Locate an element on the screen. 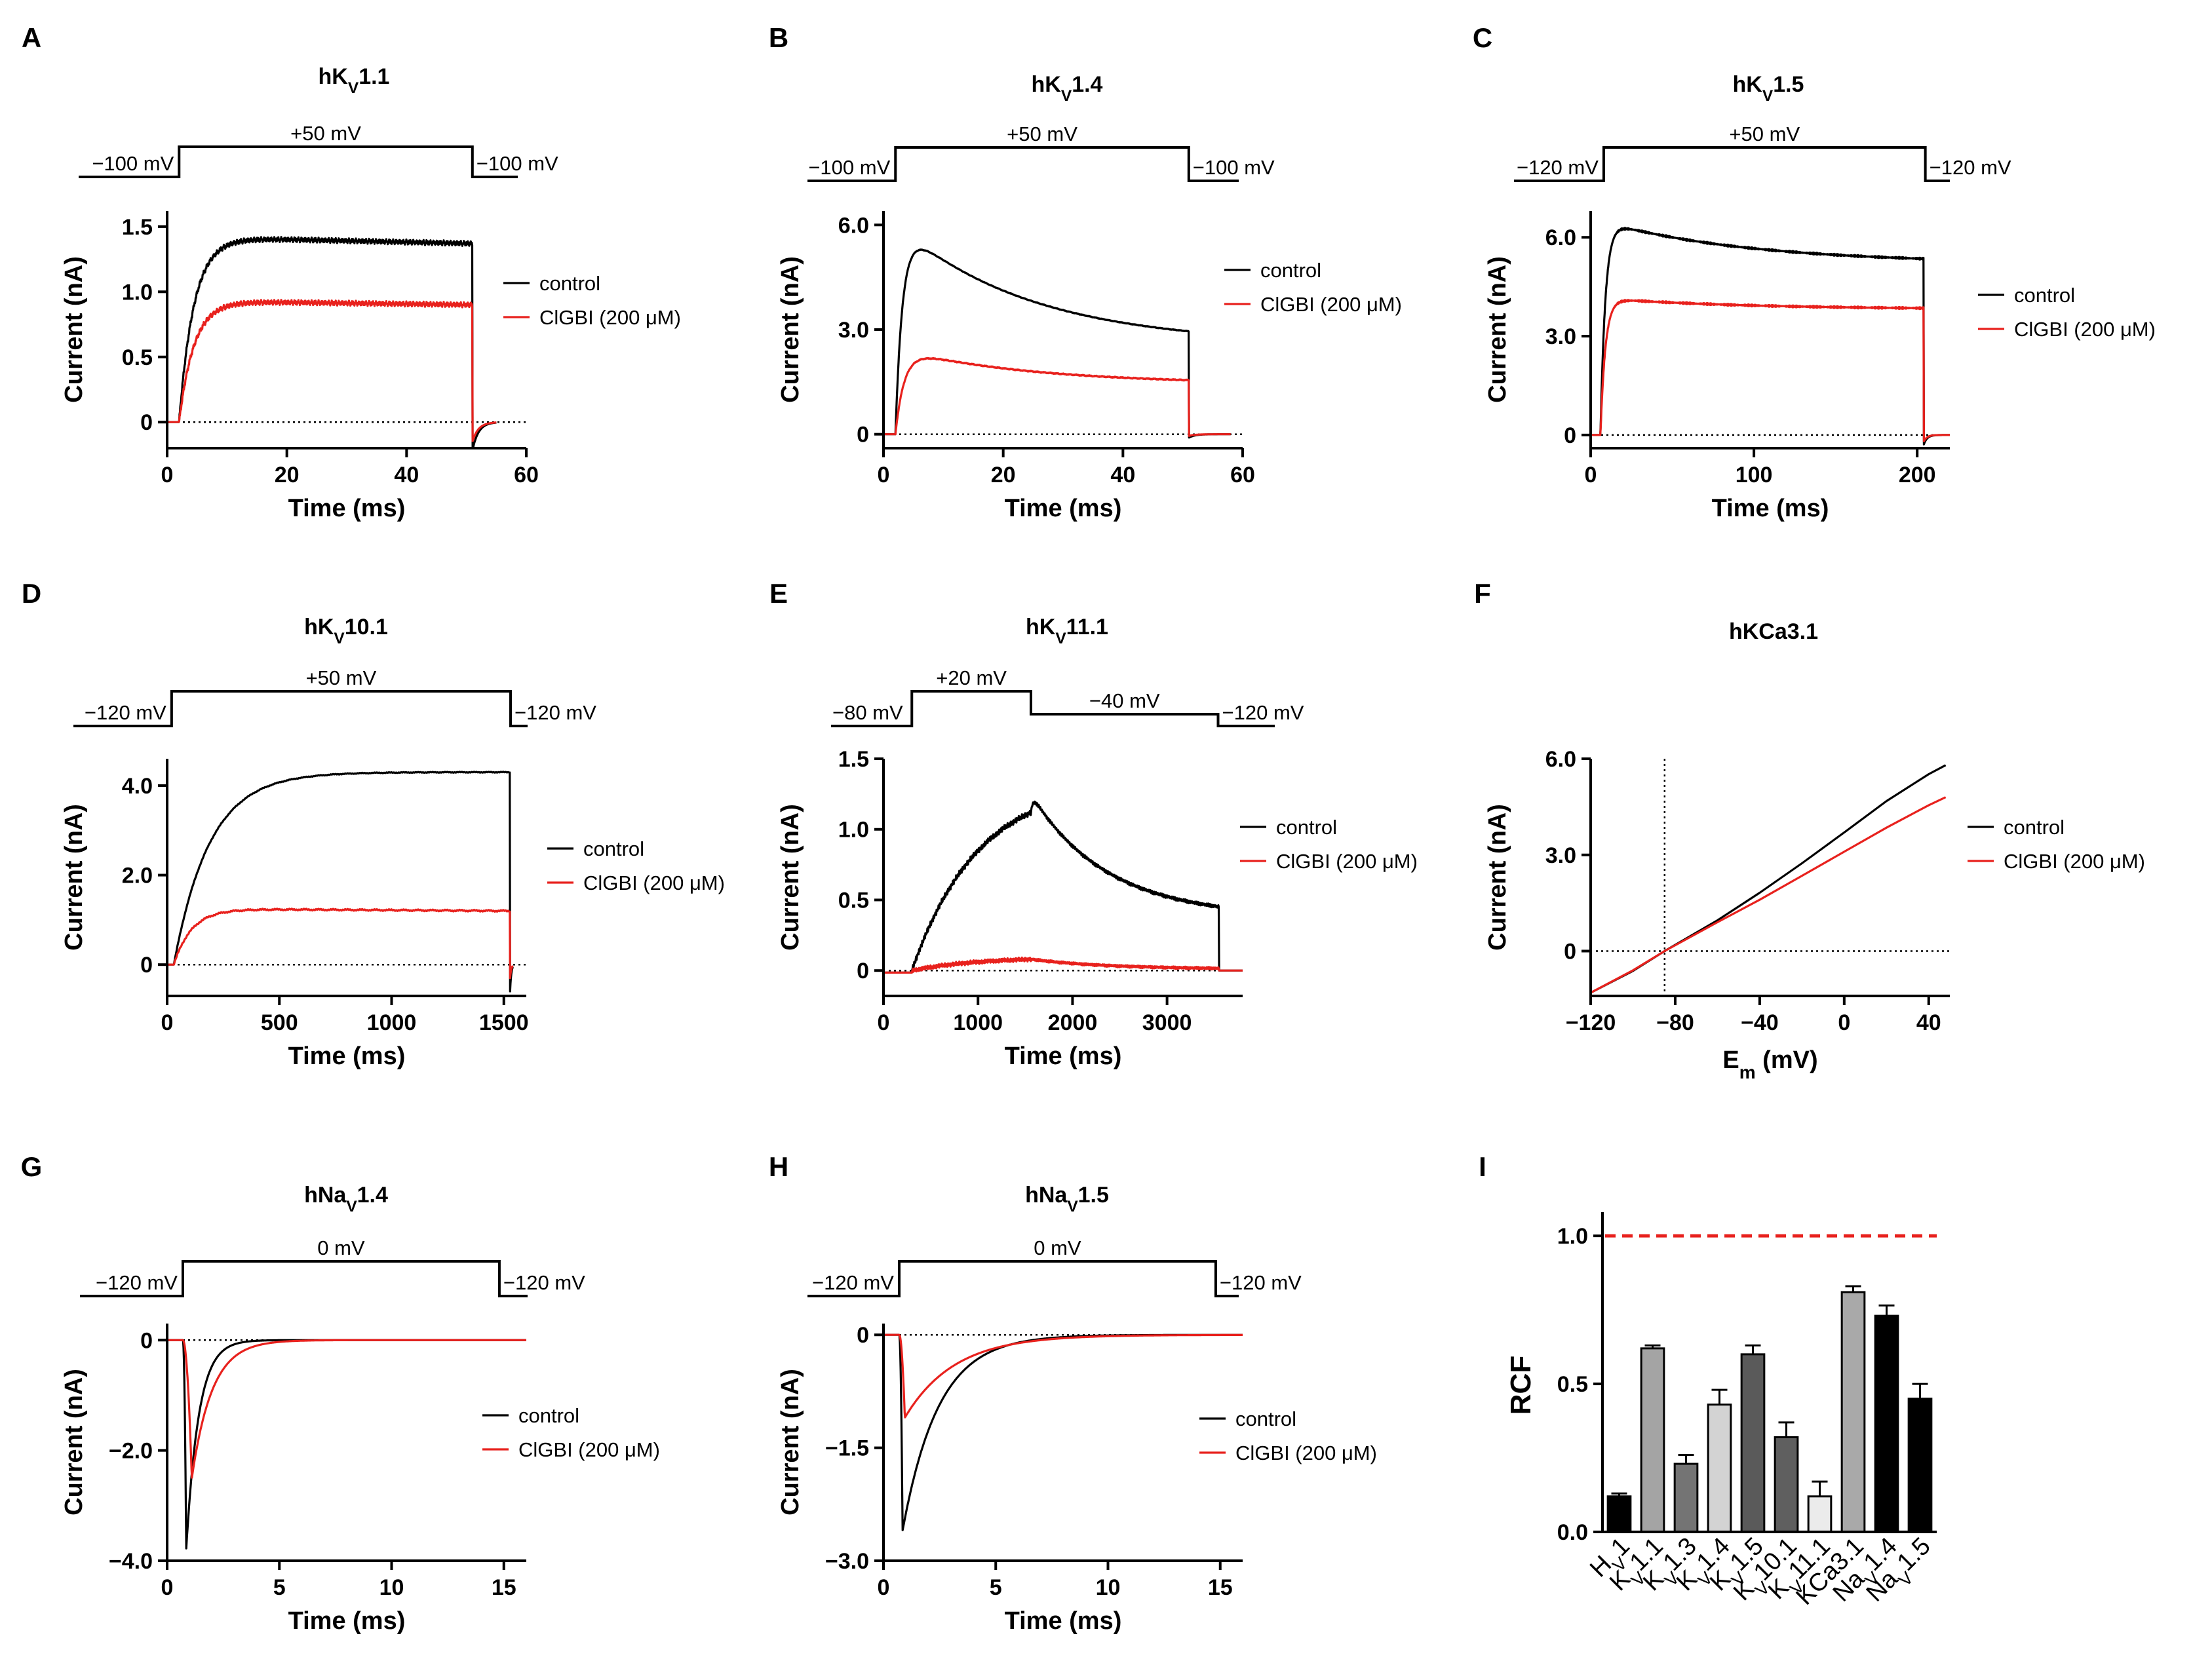  panel-title: hKCa3.1 is located at coordinates (1773, 631).